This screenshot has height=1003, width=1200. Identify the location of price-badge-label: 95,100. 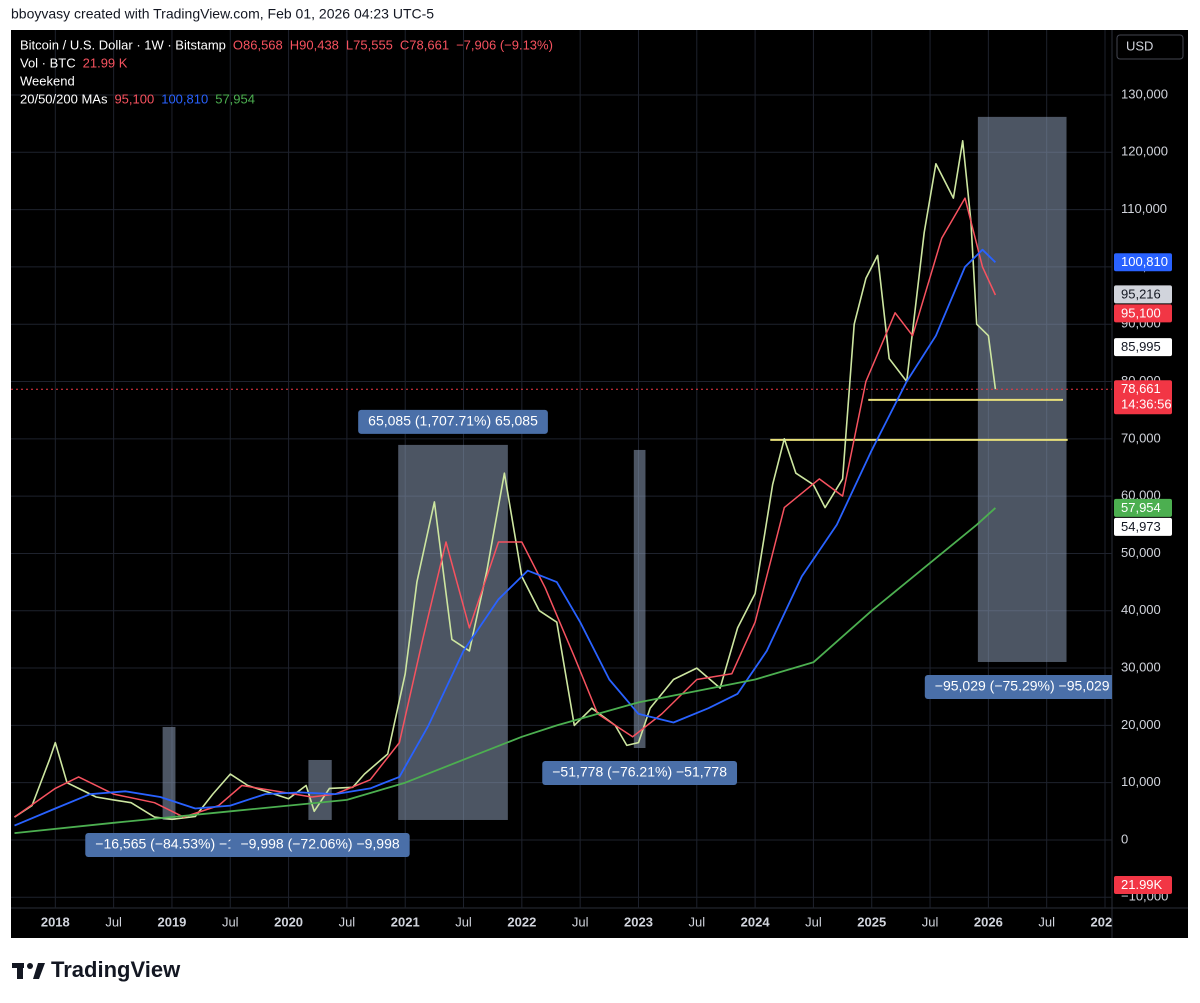
(1141, 312).